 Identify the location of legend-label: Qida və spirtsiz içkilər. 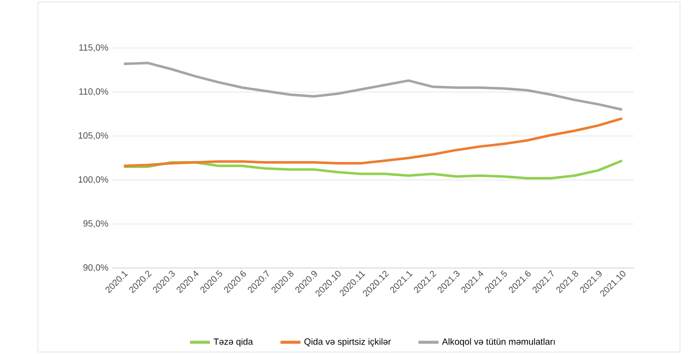
(347, 342).